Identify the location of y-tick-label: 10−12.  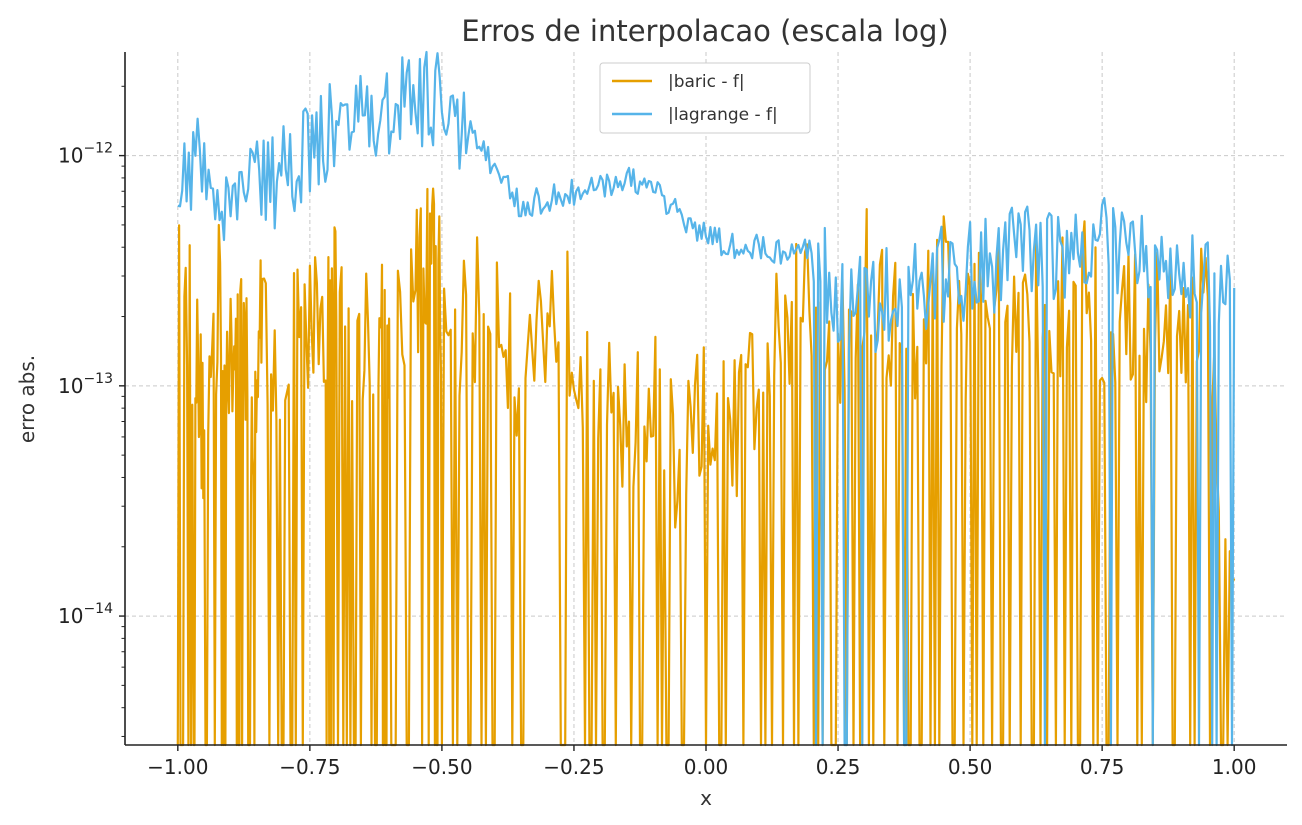
(85, 154).